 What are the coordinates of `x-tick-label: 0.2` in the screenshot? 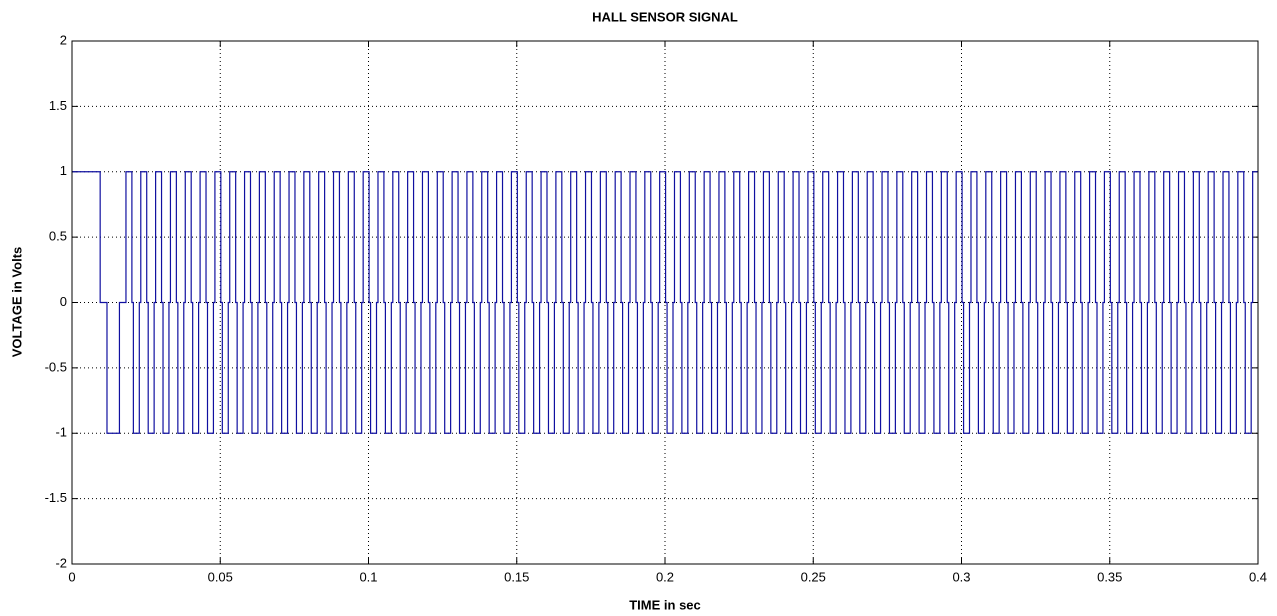 It's located at (665, 576).